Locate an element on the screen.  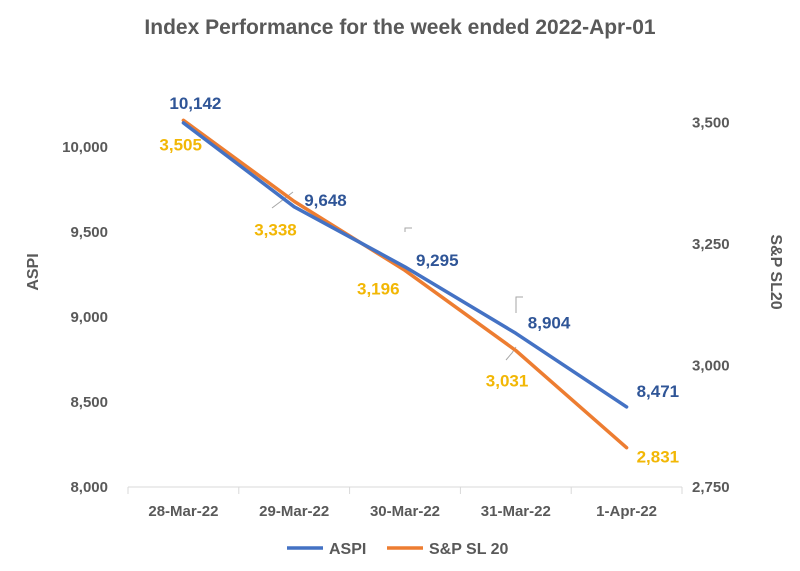
data-label-aspi: 9,295 is located at coordinates (437, 260).